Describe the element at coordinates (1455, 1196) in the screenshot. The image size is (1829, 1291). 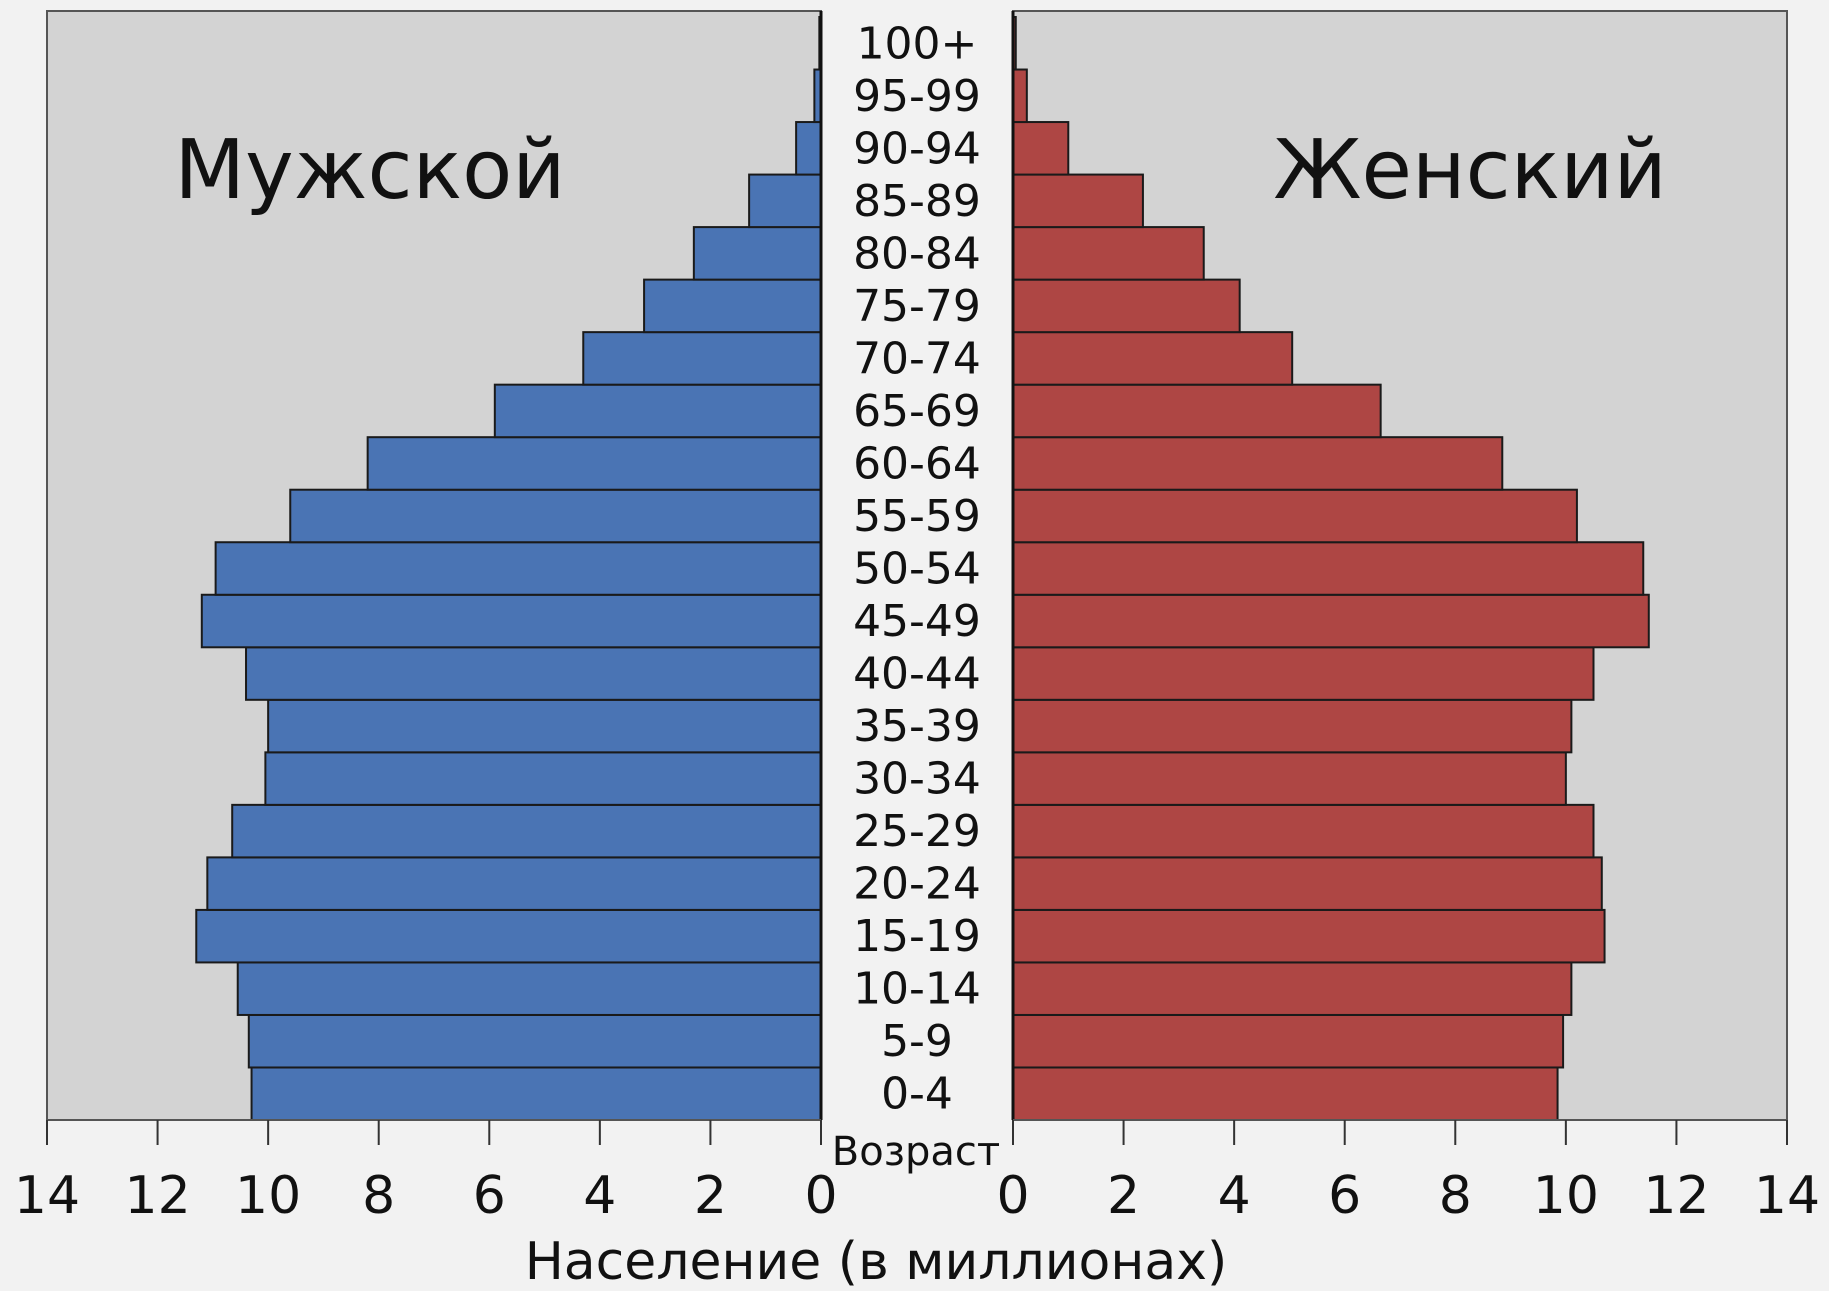
I see `right-x-tick-label-8: 8` at that location.